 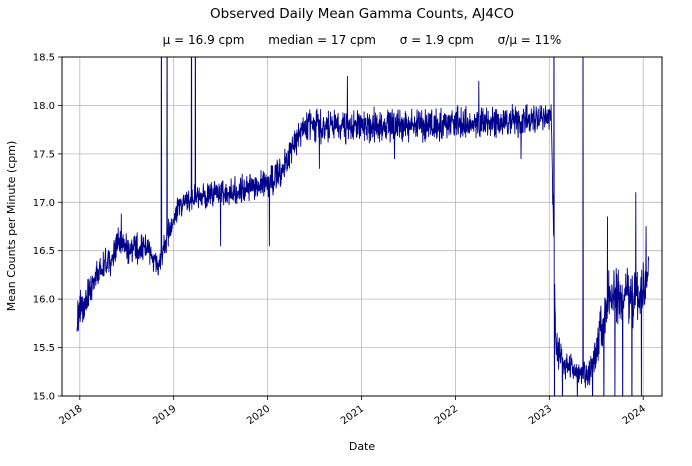 What do you see at coordinates (322, 40) in the screenshot?
I see `stat-median: median = 17 cpm` at bounding box center [322, 40].